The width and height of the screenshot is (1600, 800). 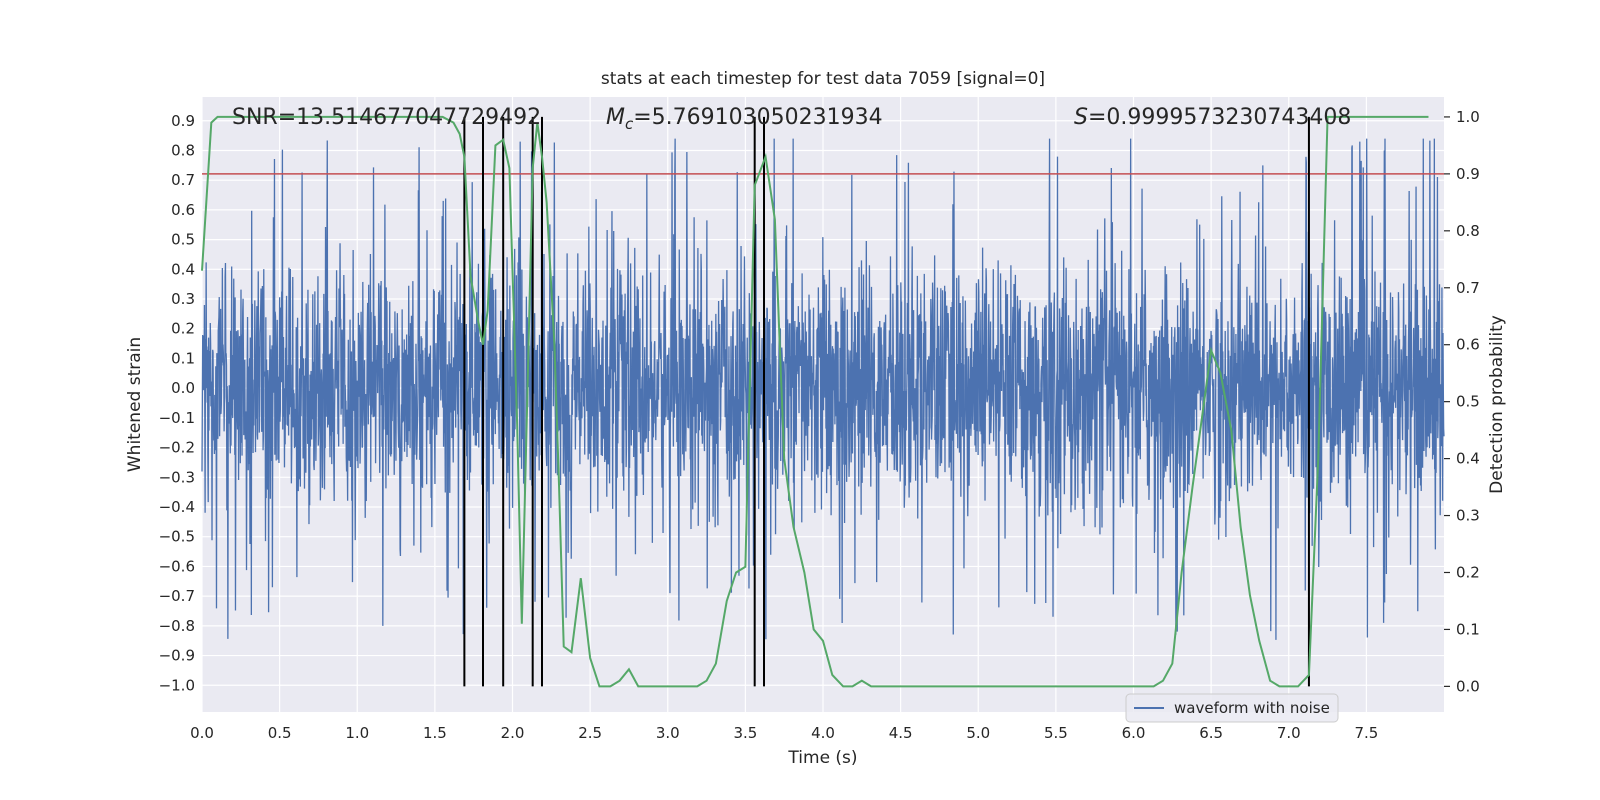 What do you see at coordinates (1081, 117) in the screenshot?
I see `s-symbol: S` at bounding box center [1081, 117].